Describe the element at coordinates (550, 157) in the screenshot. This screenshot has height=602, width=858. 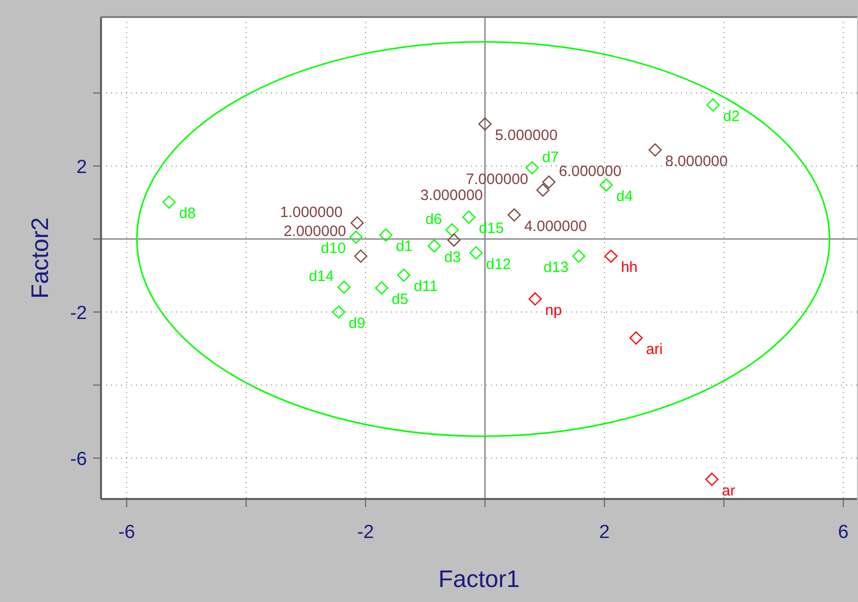
I see `annotation: d7` at that location.